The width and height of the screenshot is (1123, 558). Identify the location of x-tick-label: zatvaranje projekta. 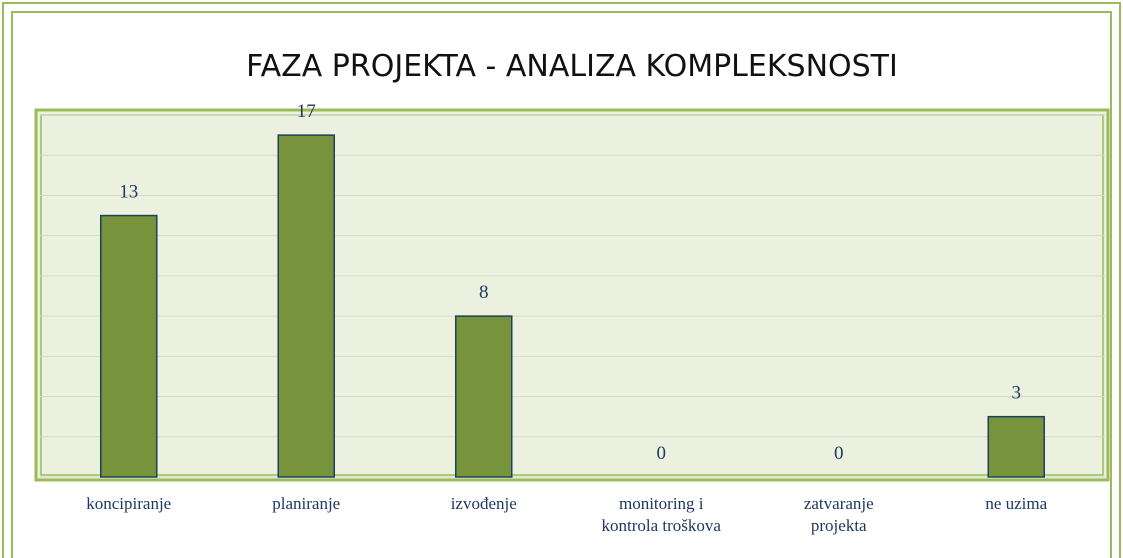
(838, 514).